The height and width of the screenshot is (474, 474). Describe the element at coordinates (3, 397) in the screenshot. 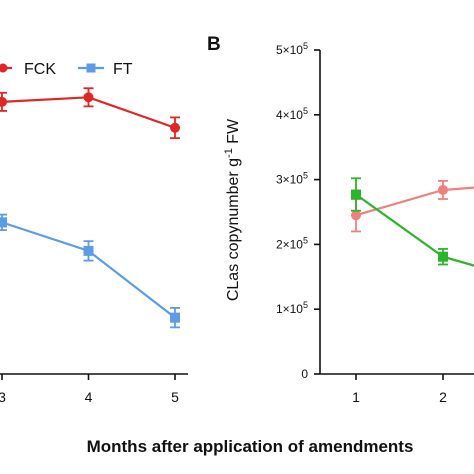

I see `panel-a-x-tick-label: 3` at that location.